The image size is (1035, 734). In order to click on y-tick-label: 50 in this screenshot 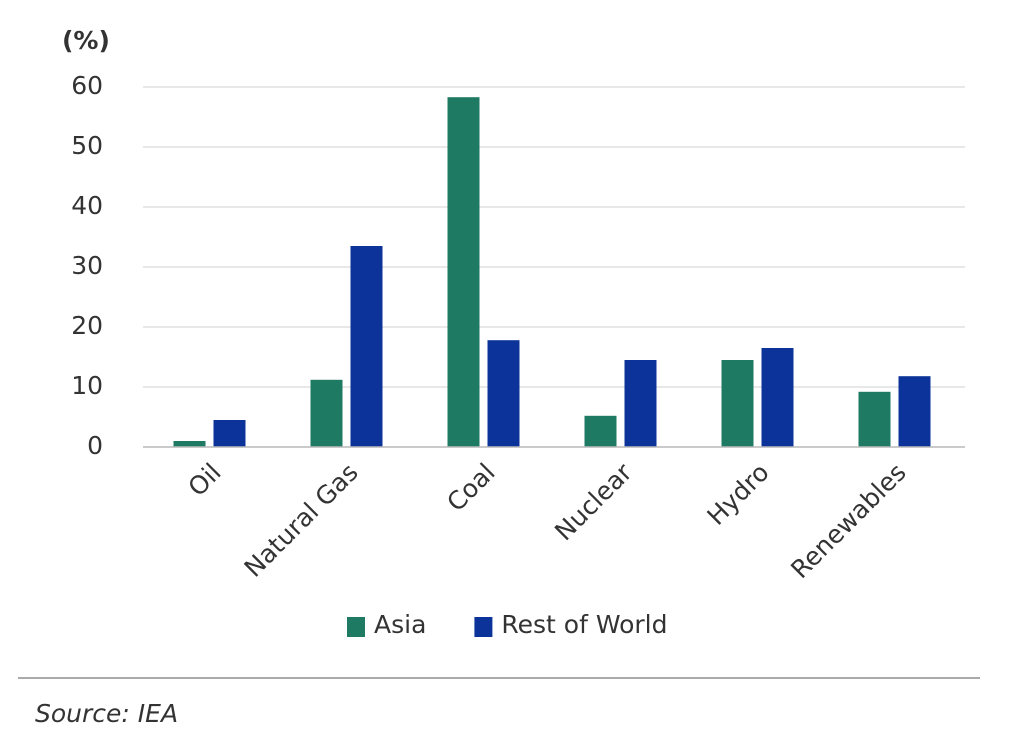, I will do `click(87, 145)`.